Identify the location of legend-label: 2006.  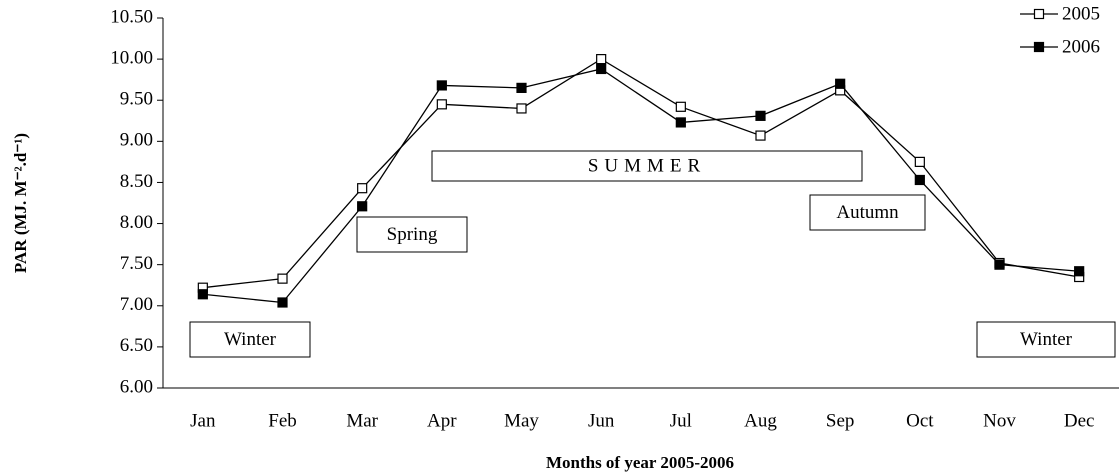
(1081, 46).